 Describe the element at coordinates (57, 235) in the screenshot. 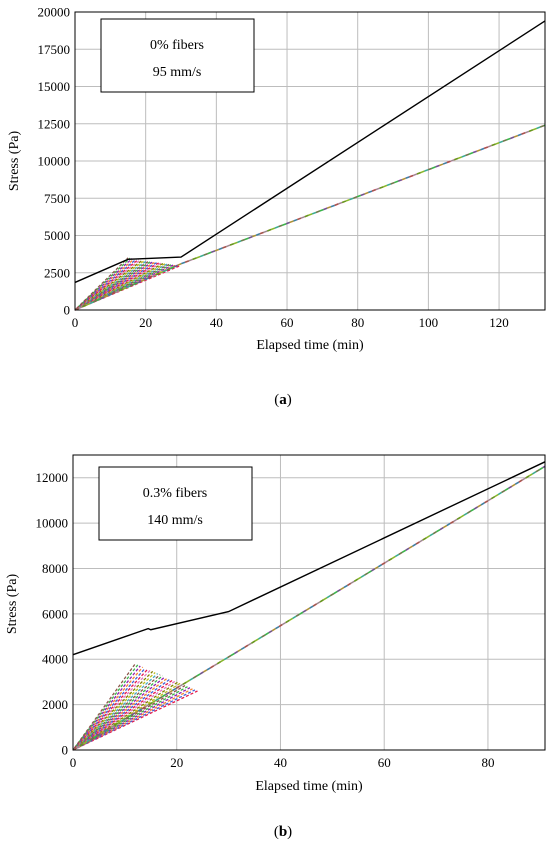

I see `y-tick-label: 5000` at that location.